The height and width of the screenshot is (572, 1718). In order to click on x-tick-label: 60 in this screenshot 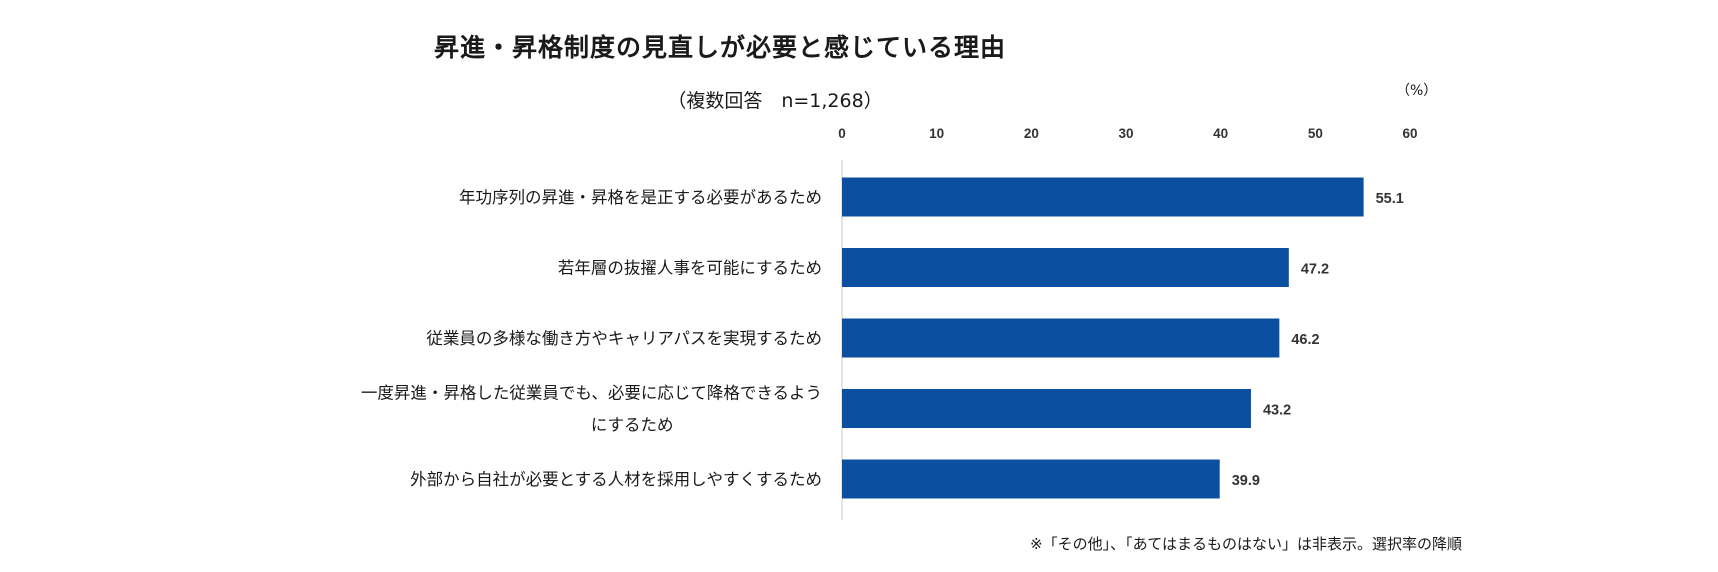, I will do `click(1409, 133)`.